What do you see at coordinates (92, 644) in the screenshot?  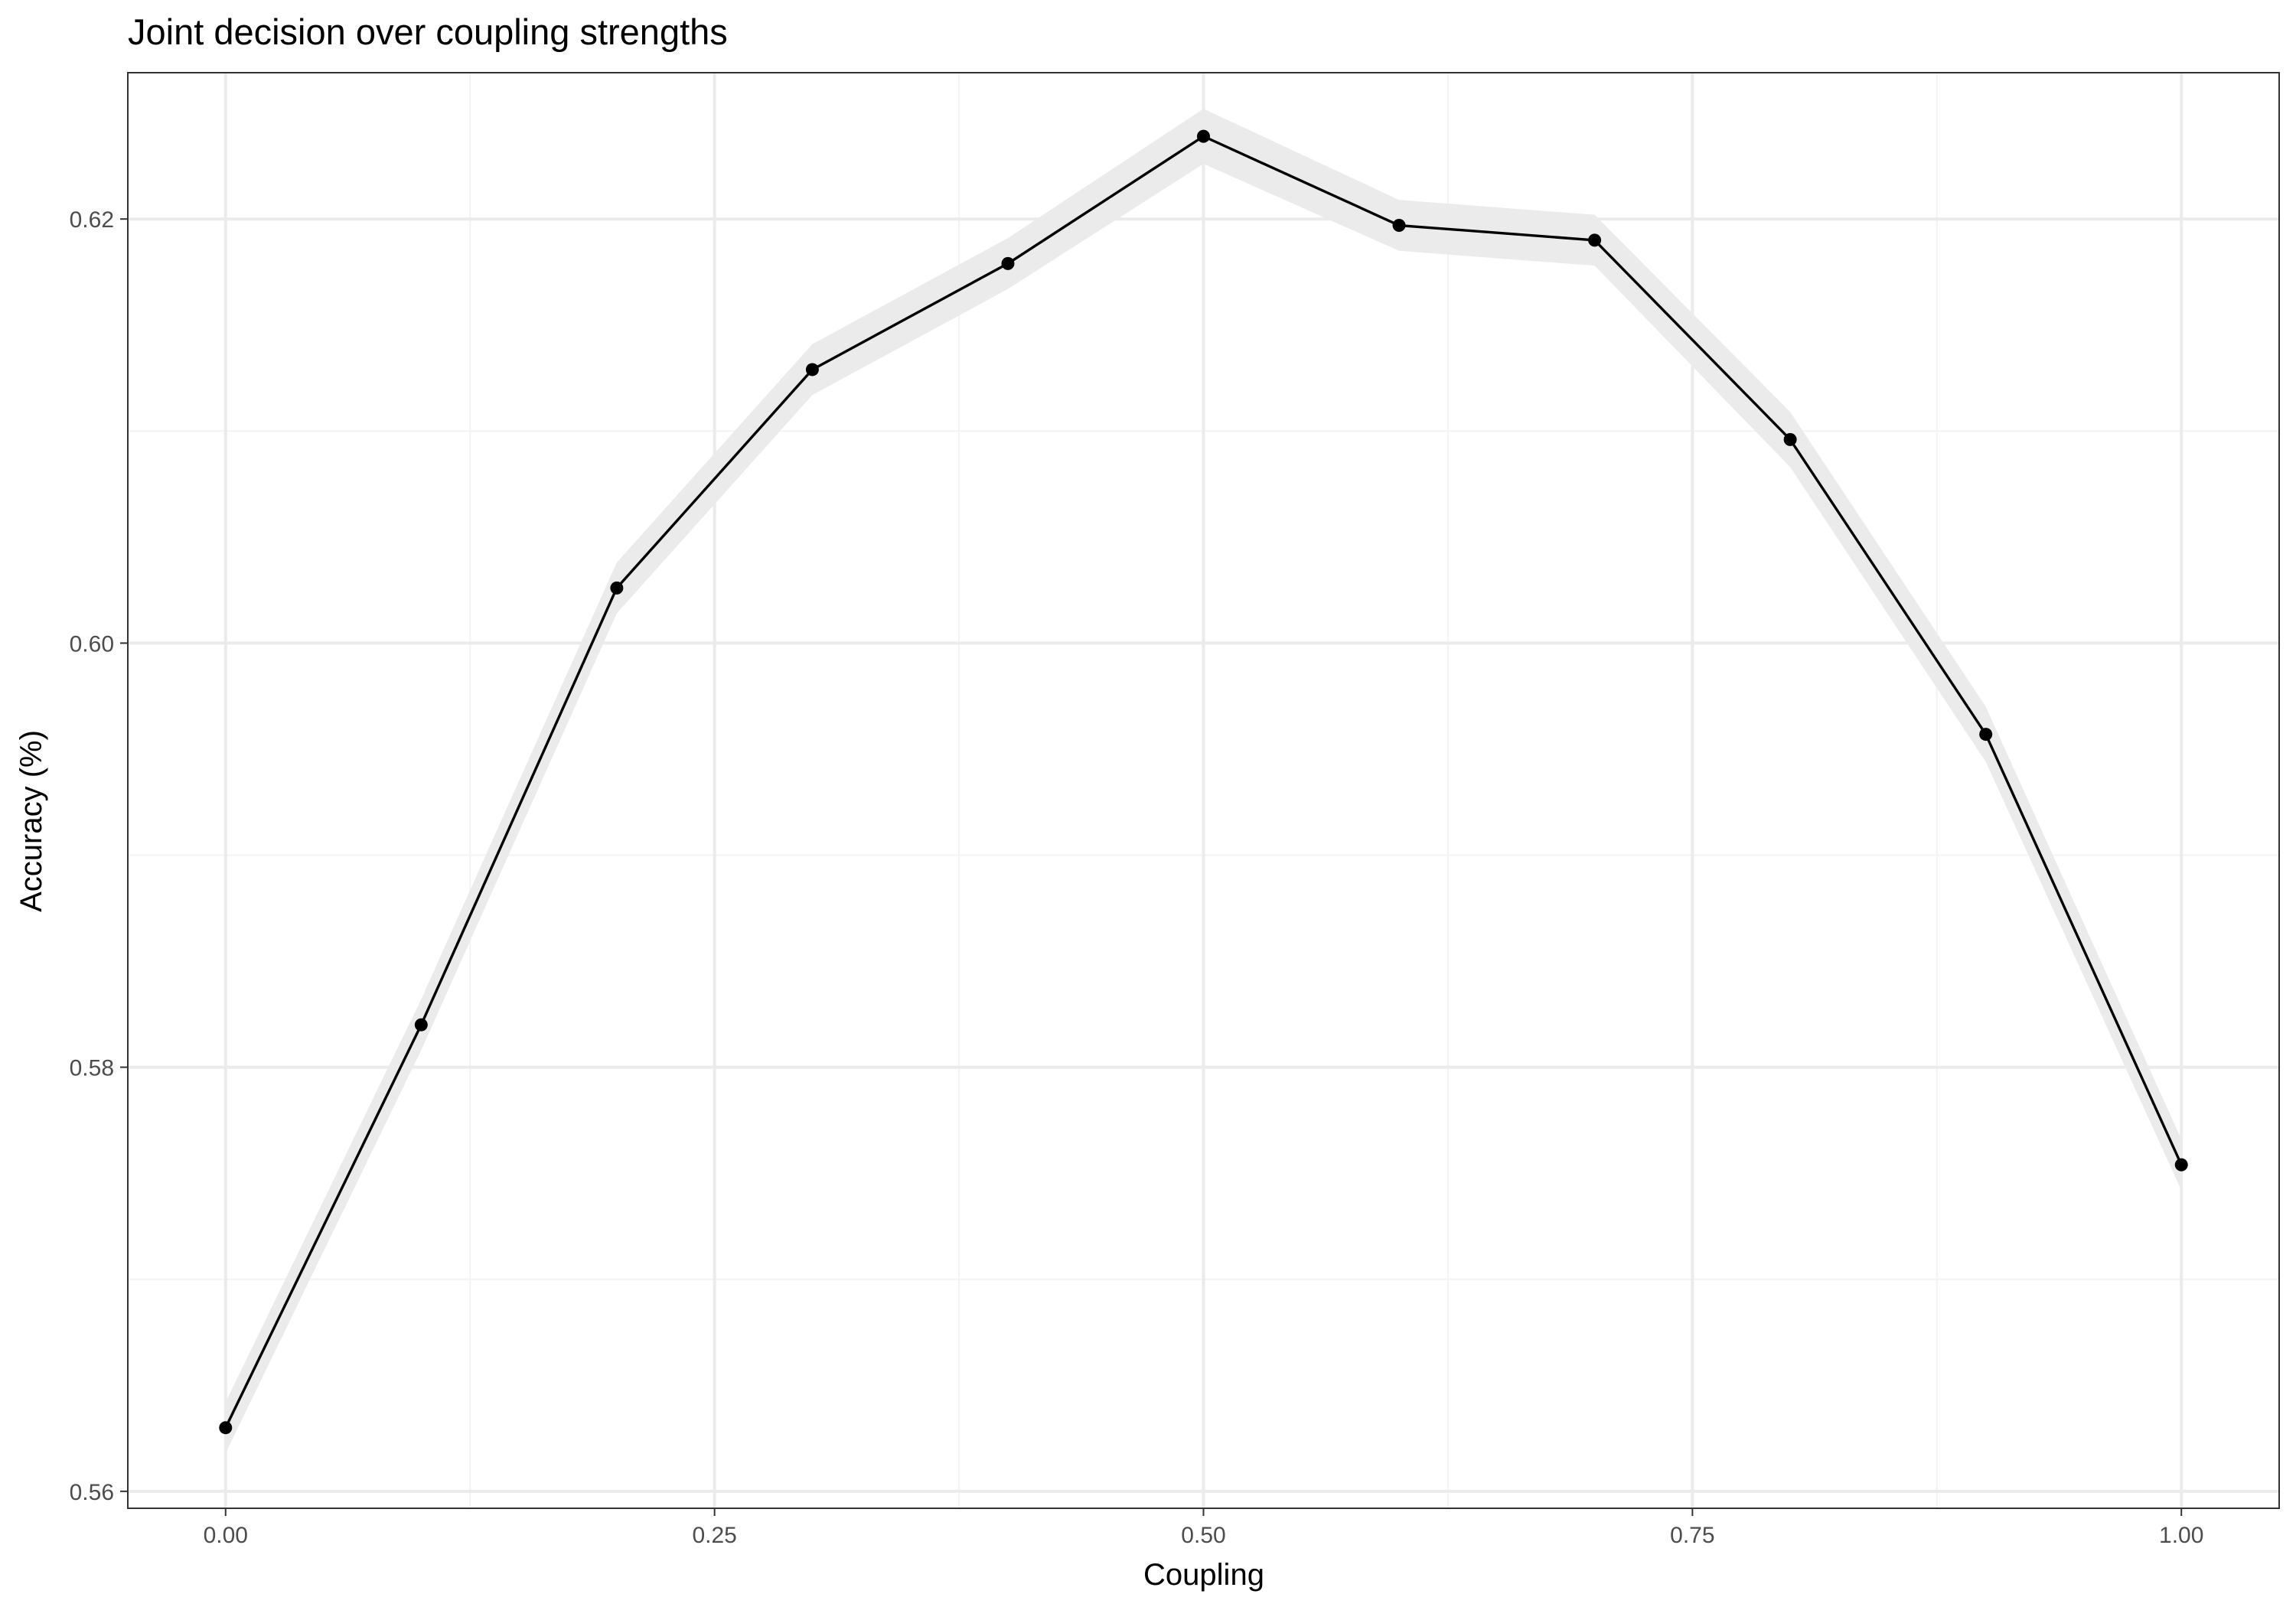 I see `y-tick-label: 0.60` at bounding box center [92, 644].